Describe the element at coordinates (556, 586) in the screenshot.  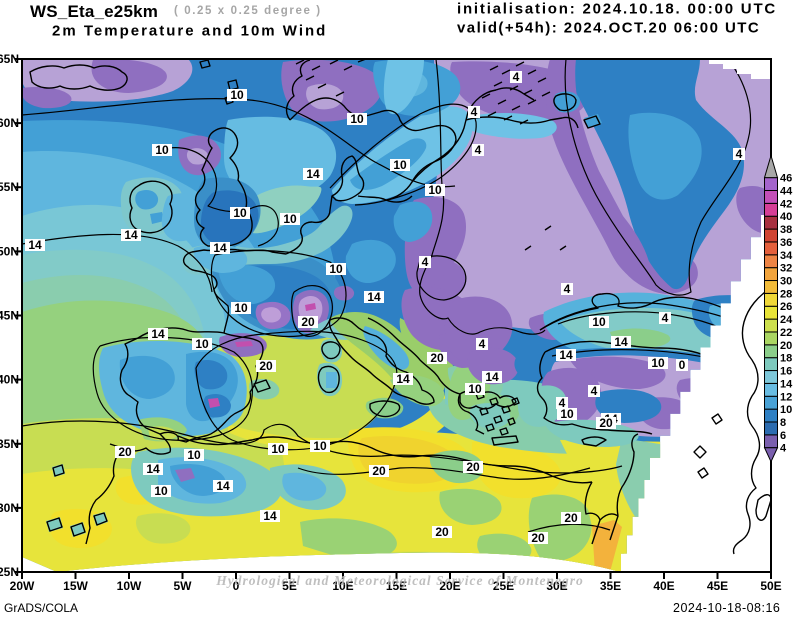
I see `svg-text: 30E` at that location.